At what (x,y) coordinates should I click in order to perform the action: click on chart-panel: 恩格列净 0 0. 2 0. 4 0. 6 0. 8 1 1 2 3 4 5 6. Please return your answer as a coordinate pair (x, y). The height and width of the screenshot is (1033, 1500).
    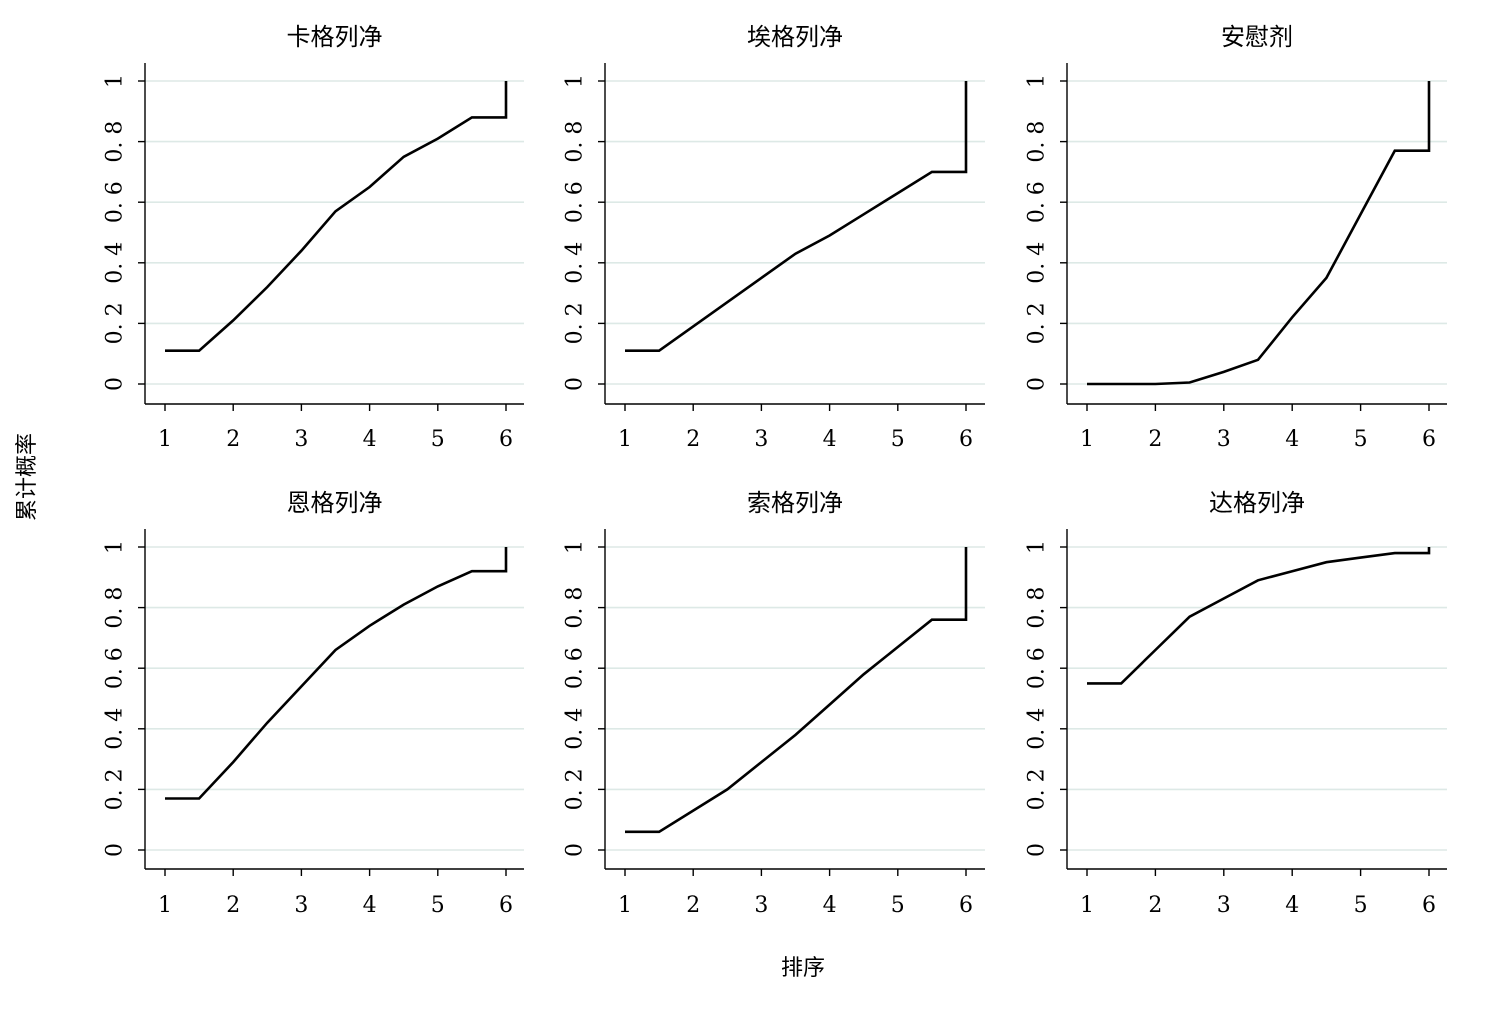
    Looking at the image, I should click on (313, 703).